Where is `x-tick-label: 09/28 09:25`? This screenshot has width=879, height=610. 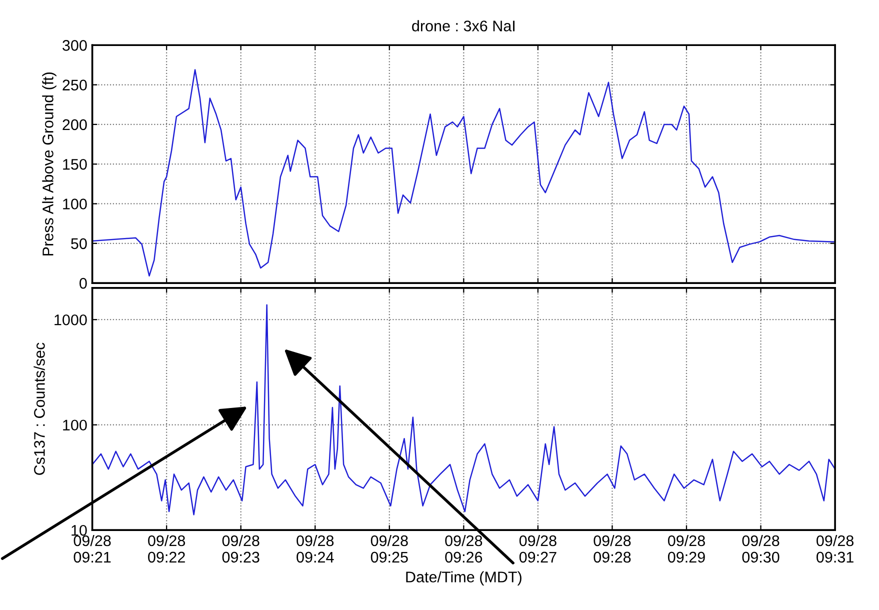
x-tick-label: 09/28 09:25 is located at coordinates (389, 548).